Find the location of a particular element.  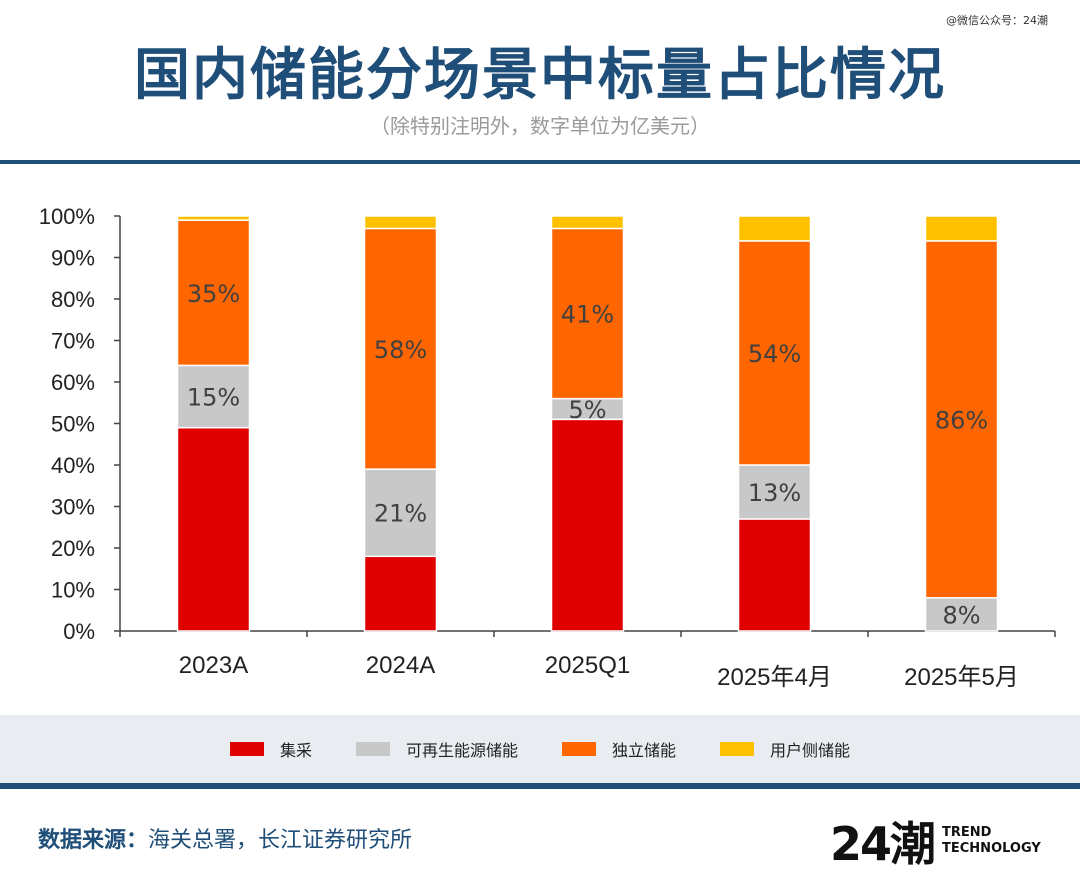

legend-item-用户侧储能: 用户侧储能 is located at coordinates (785, 749).